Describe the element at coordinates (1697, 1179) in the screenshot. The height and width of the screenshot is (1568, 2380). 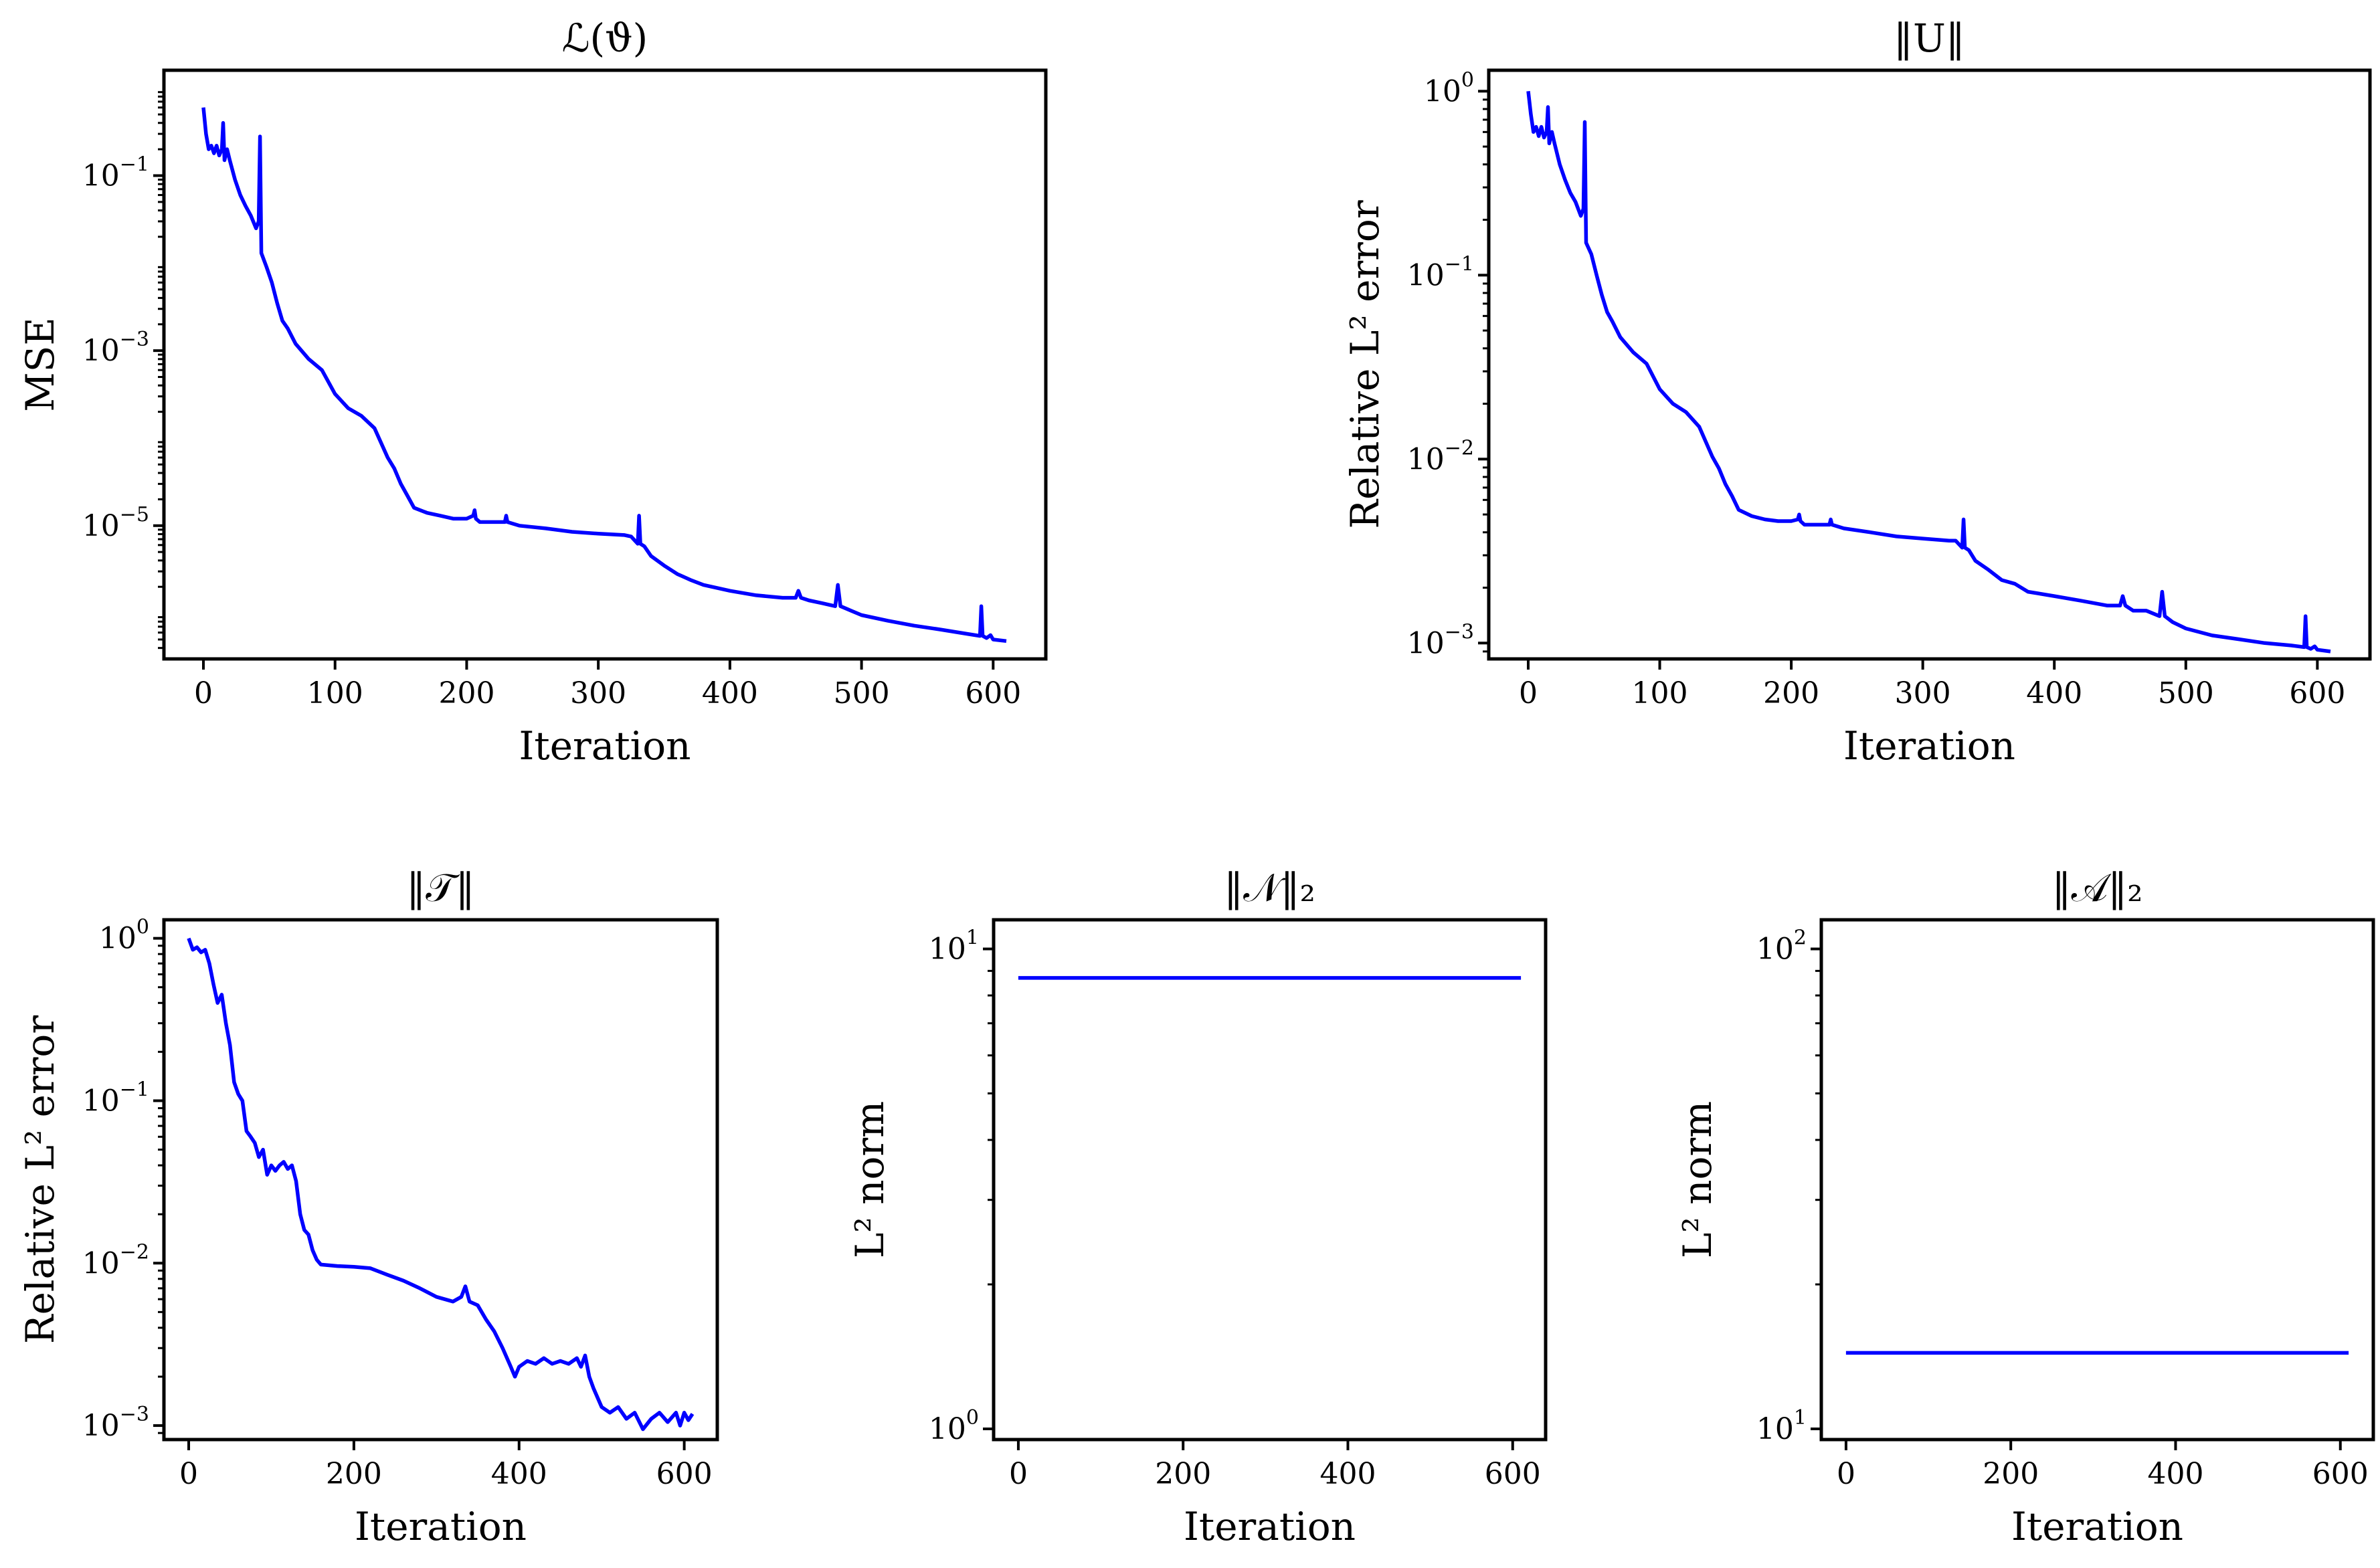
I see `chart-5-ylabel: L² norm` at that location.